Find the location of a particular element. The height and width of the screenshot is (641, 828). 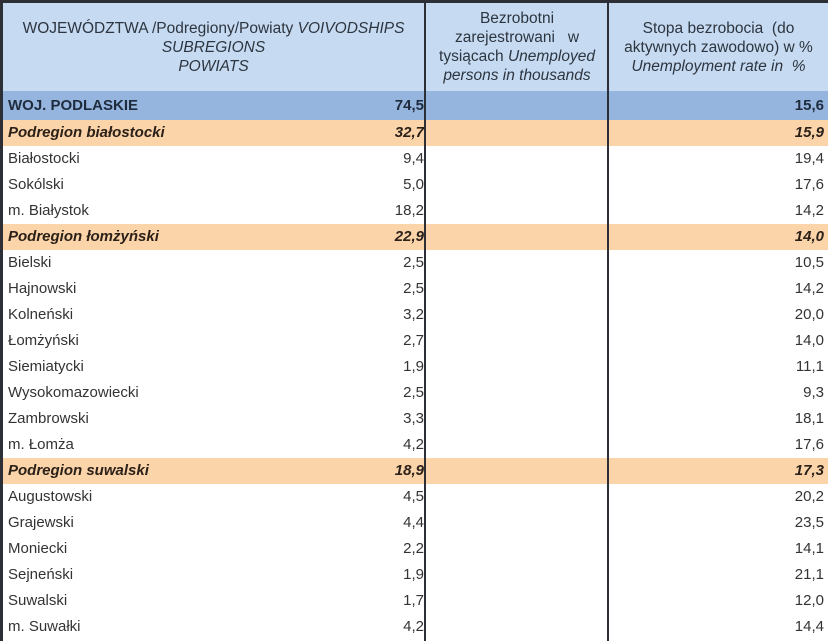

voivodship-total-row: WOJ. PODLASKIE 74,5 15,6 is located at coordinates (415, 105).